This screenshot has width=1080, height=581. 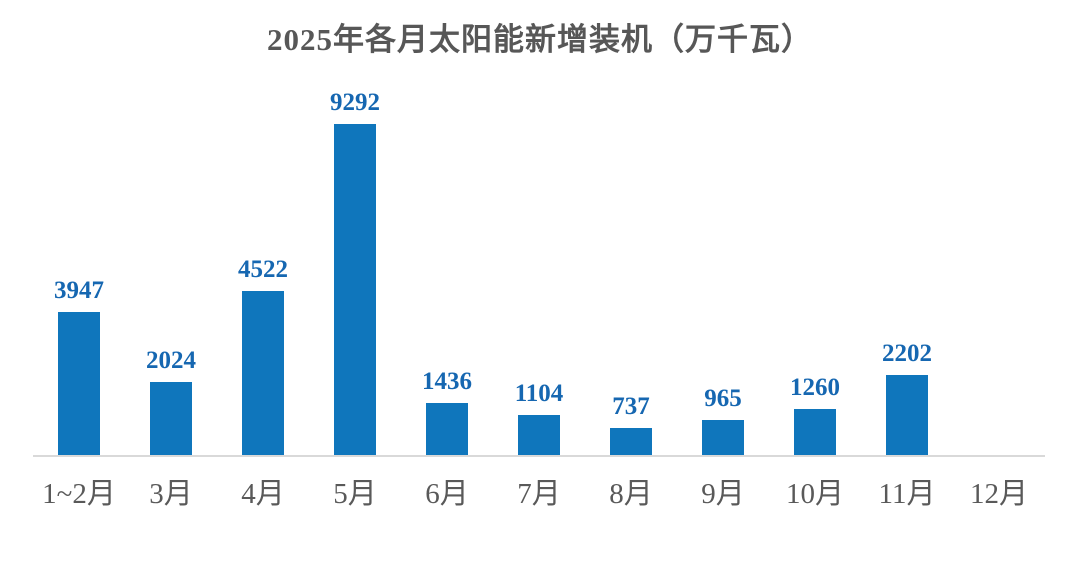 I want to click on x-axis-label: 5月, so click(x=355, y=494).